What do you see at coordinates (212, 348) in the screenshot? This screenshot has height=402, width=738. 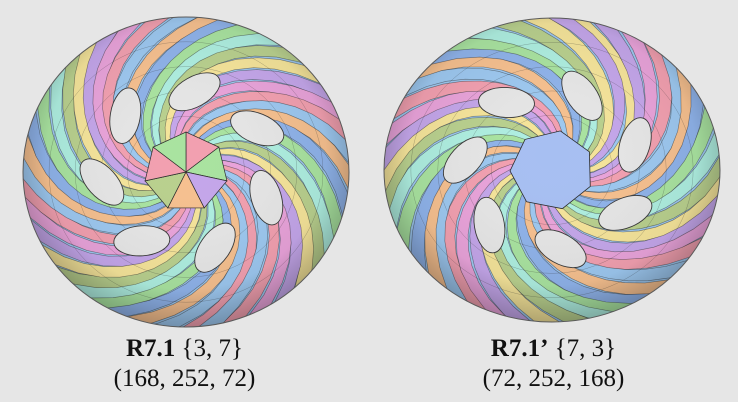 I see `schlafli-symbol: {3, 7}` at bounding box center [212, 348].